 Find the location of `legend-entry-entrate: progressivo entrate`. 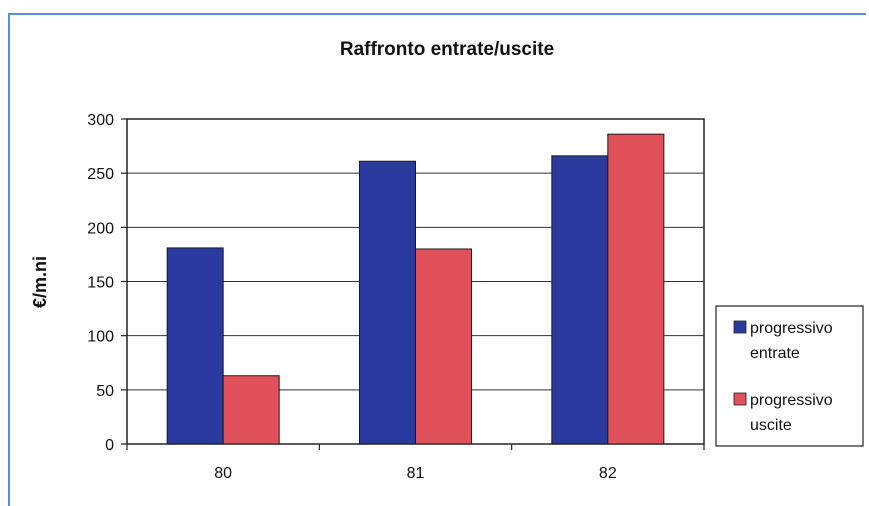

legend-entry-entrate: progressivo entrate is located at coordinates (783, 341).